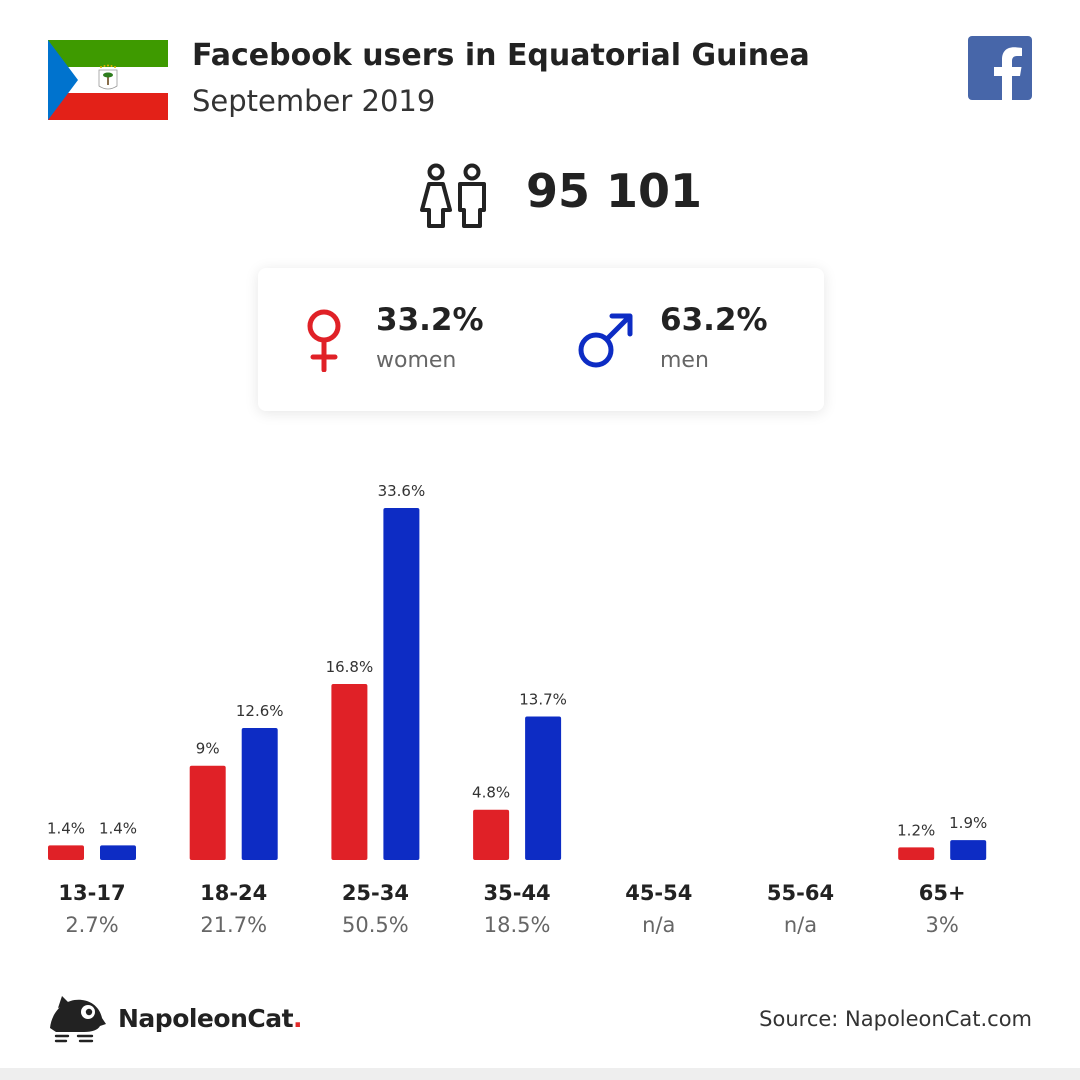 The width and height of the screenshot is (1080, 1080). What do you see at coordinates (517, 893) in the screenshot?
I see `category-label-35-44: 35-44` at bounding box center [517, 893].